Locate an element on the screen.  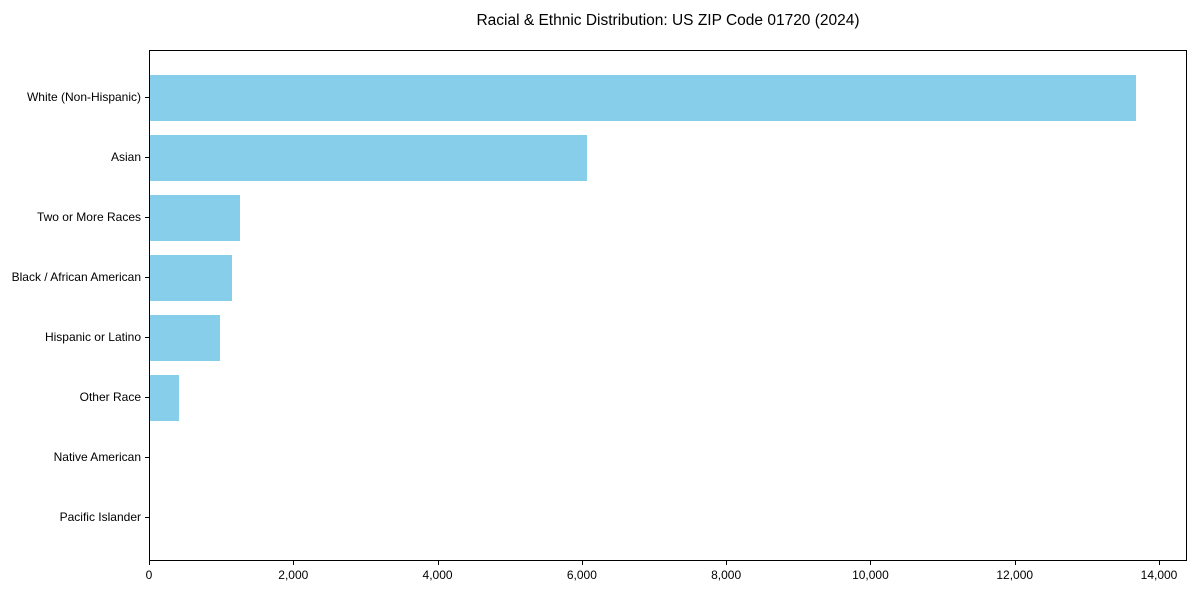
chart-row-pacific-islander is located at coordinates (668, 518).